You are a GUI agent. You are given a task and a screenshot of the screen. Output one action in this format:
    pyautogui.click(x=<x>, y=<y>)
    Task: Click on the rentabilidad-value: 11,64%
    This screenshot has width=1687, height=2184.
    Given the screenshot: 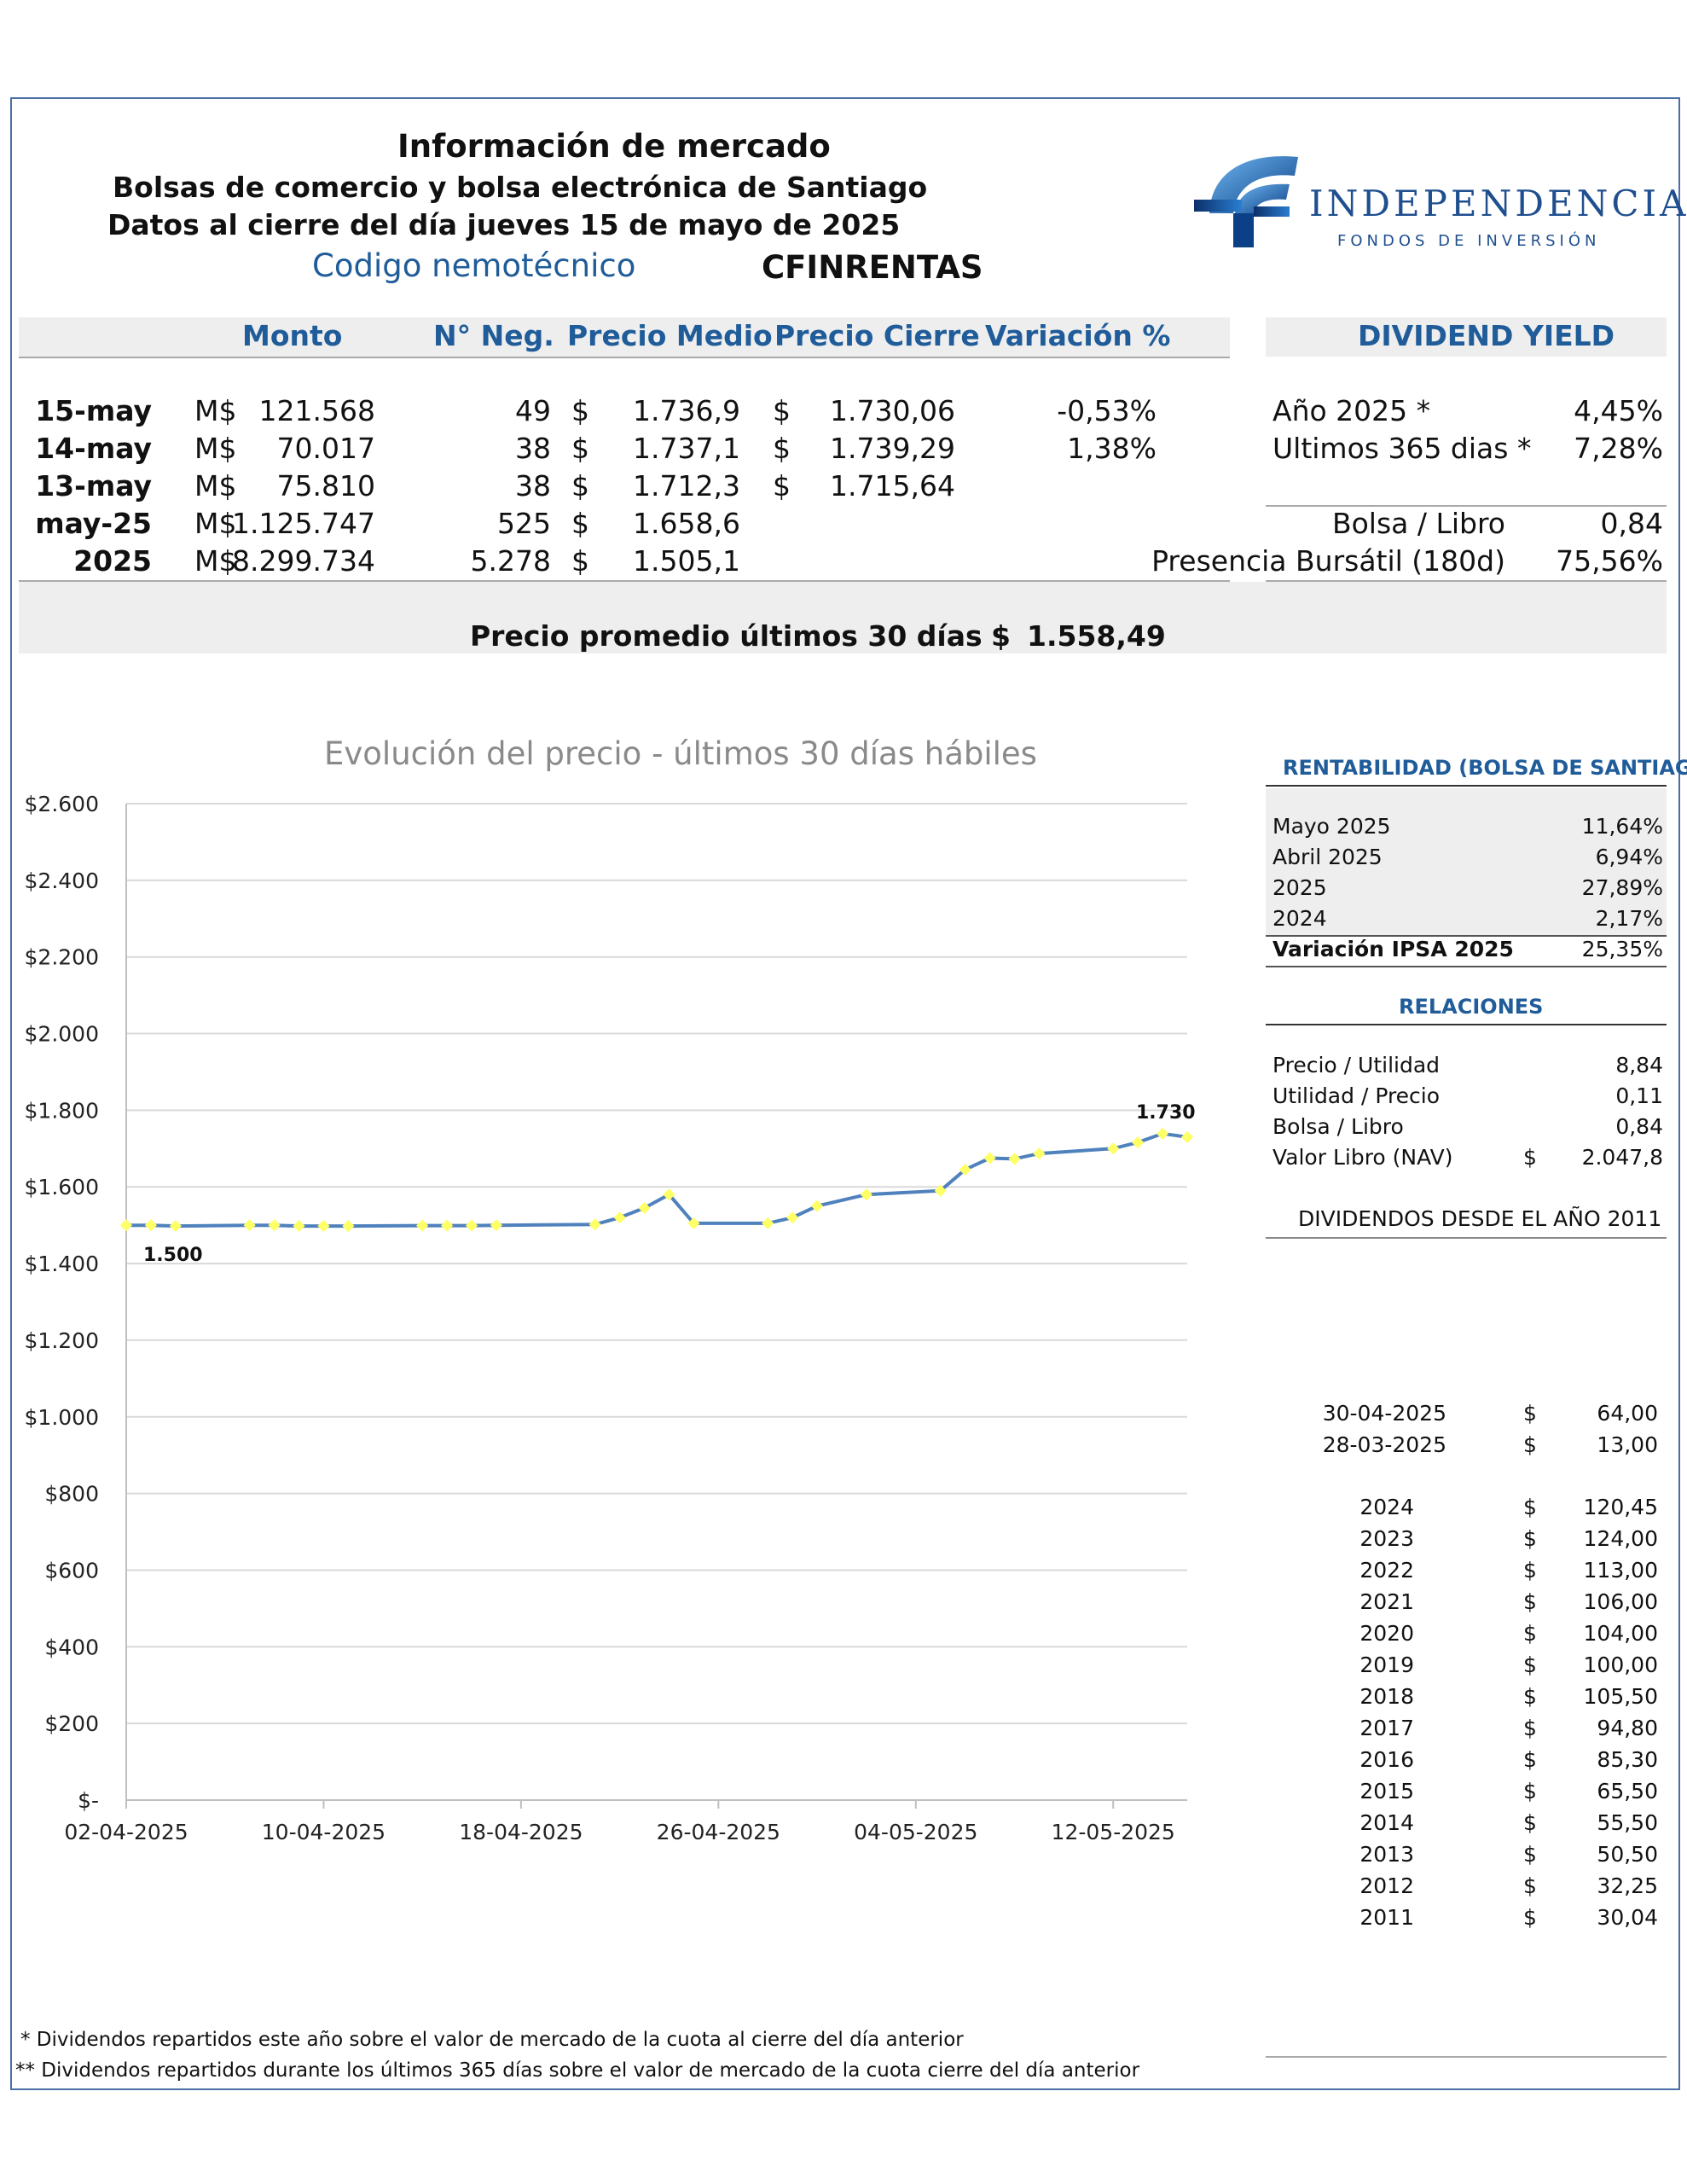 What is the action you would take?
    pyautogui.click(x=1622, y=827)
    